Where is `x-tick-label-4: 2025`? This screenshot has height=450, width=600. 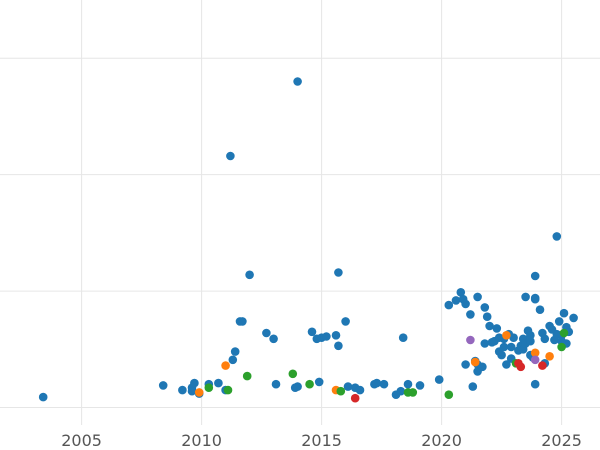 x-tick-label-4: 2025 is located at coordinates (561, 440).